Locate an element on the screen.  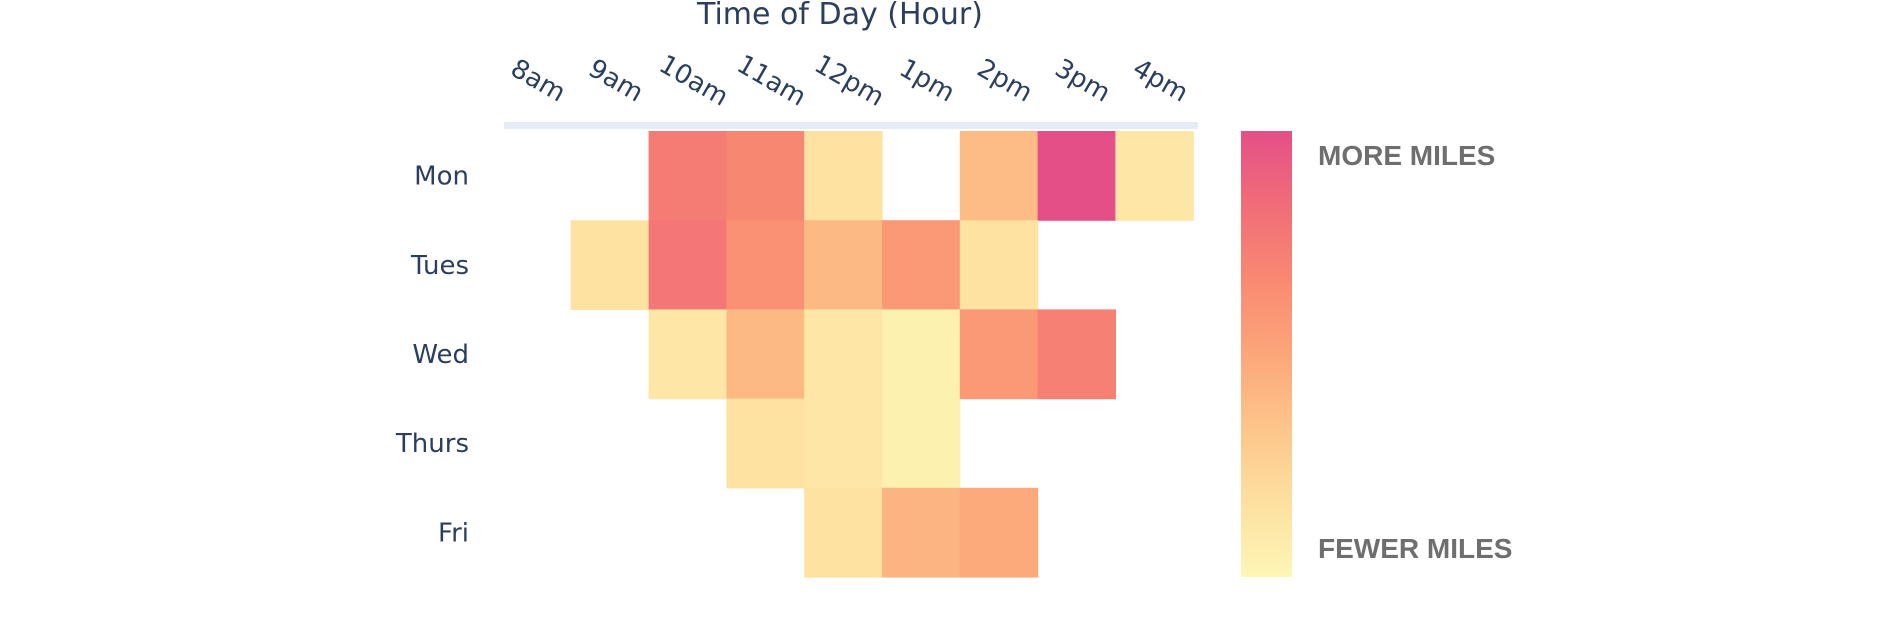
y-tick-label: Tues is located at coordinates (439, 266).